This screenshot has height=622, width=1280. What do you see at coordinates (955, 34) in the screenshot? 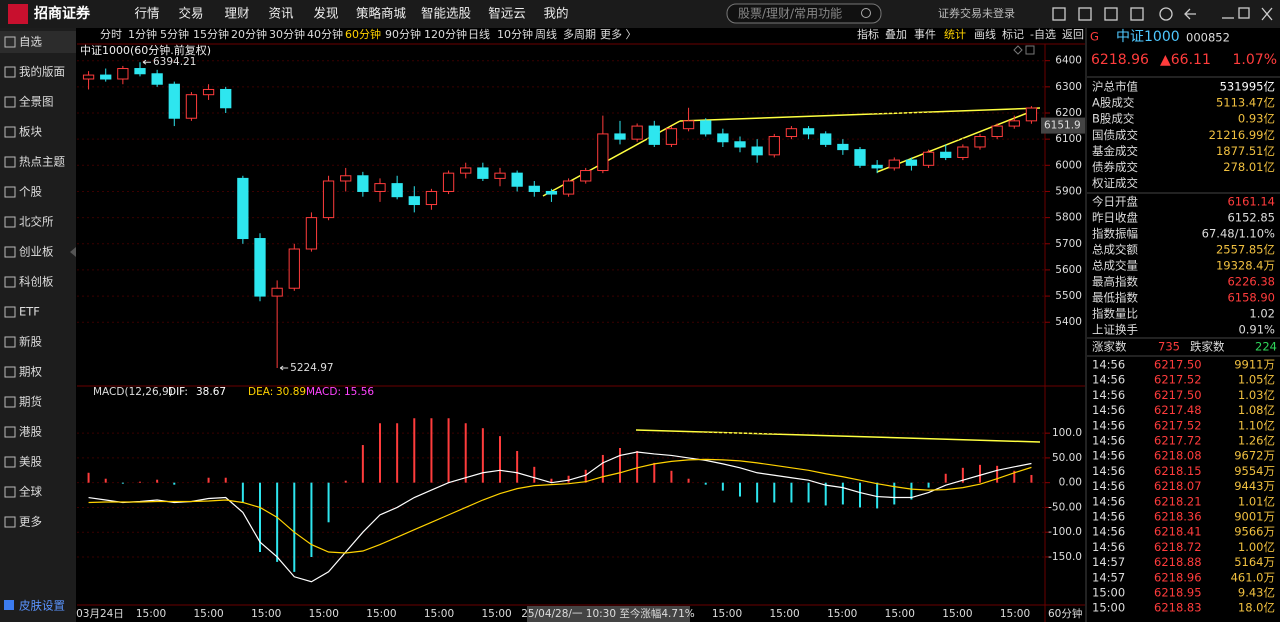
I see `tool-button: 统计` at bounding box center [955, 34].